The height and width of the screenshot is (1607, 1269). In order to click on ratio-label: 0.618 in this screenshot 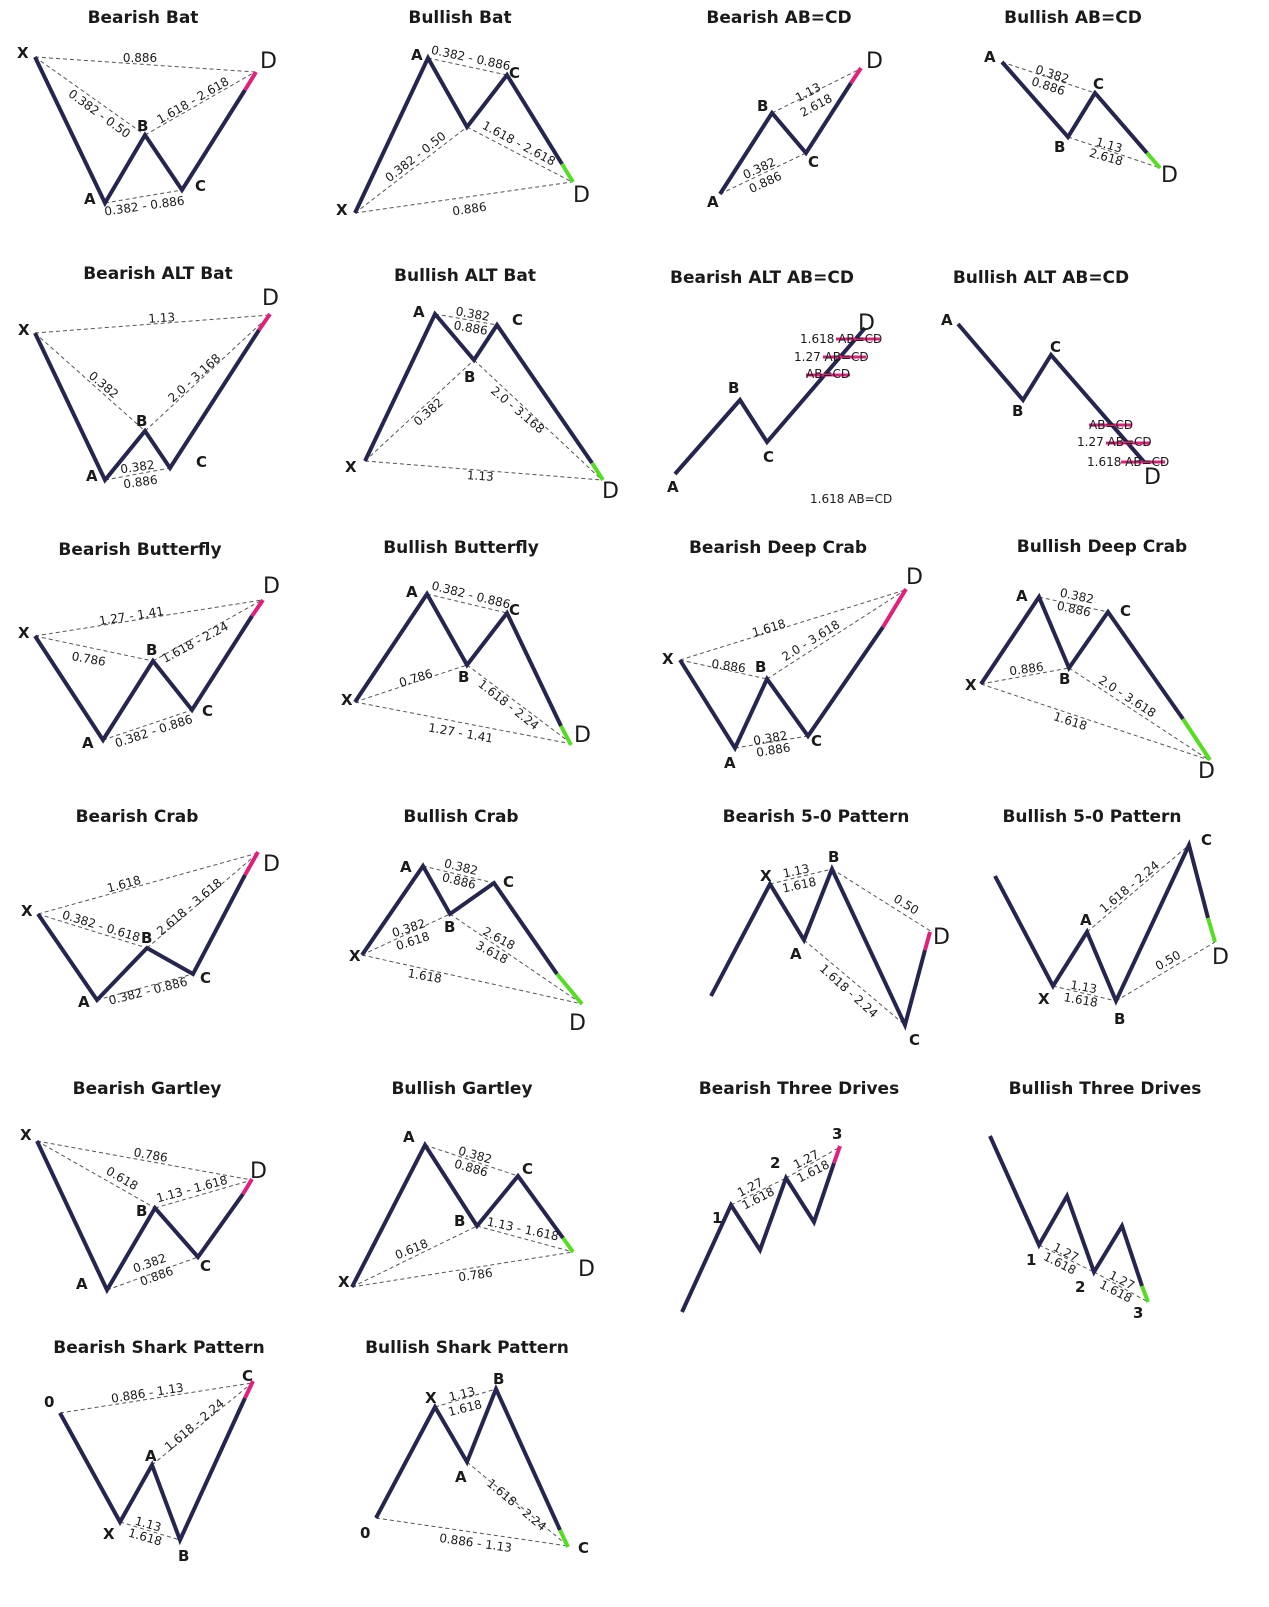, I will do `click(122, 1178)`.